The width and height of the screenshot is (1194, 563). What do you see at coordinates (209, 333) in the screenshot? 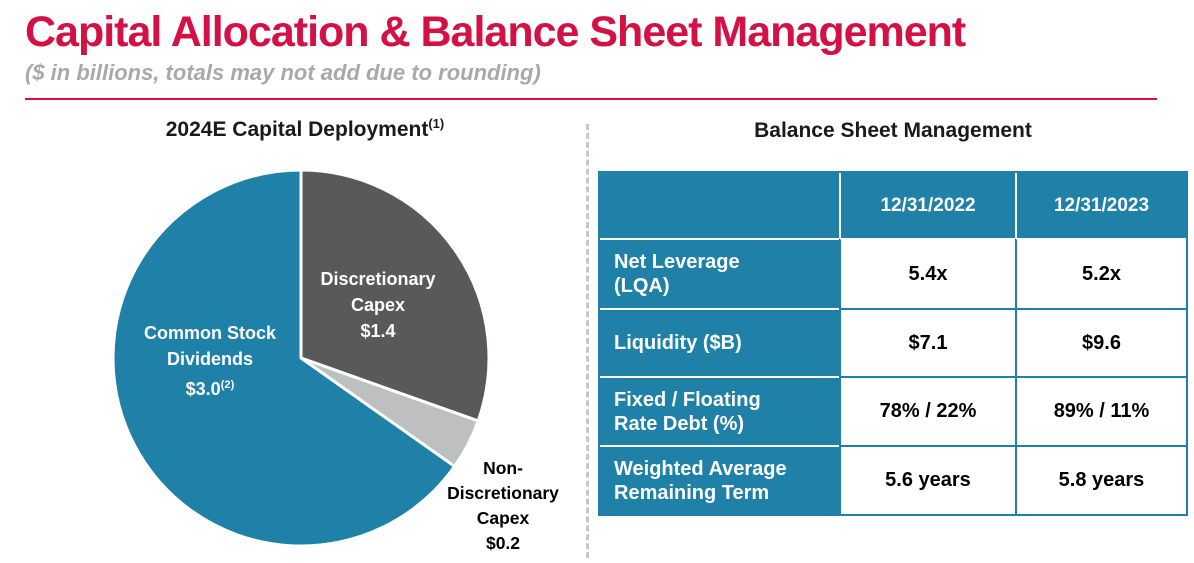
I see `pie-label-line: Common Stock` at bounding box center [209, 333].